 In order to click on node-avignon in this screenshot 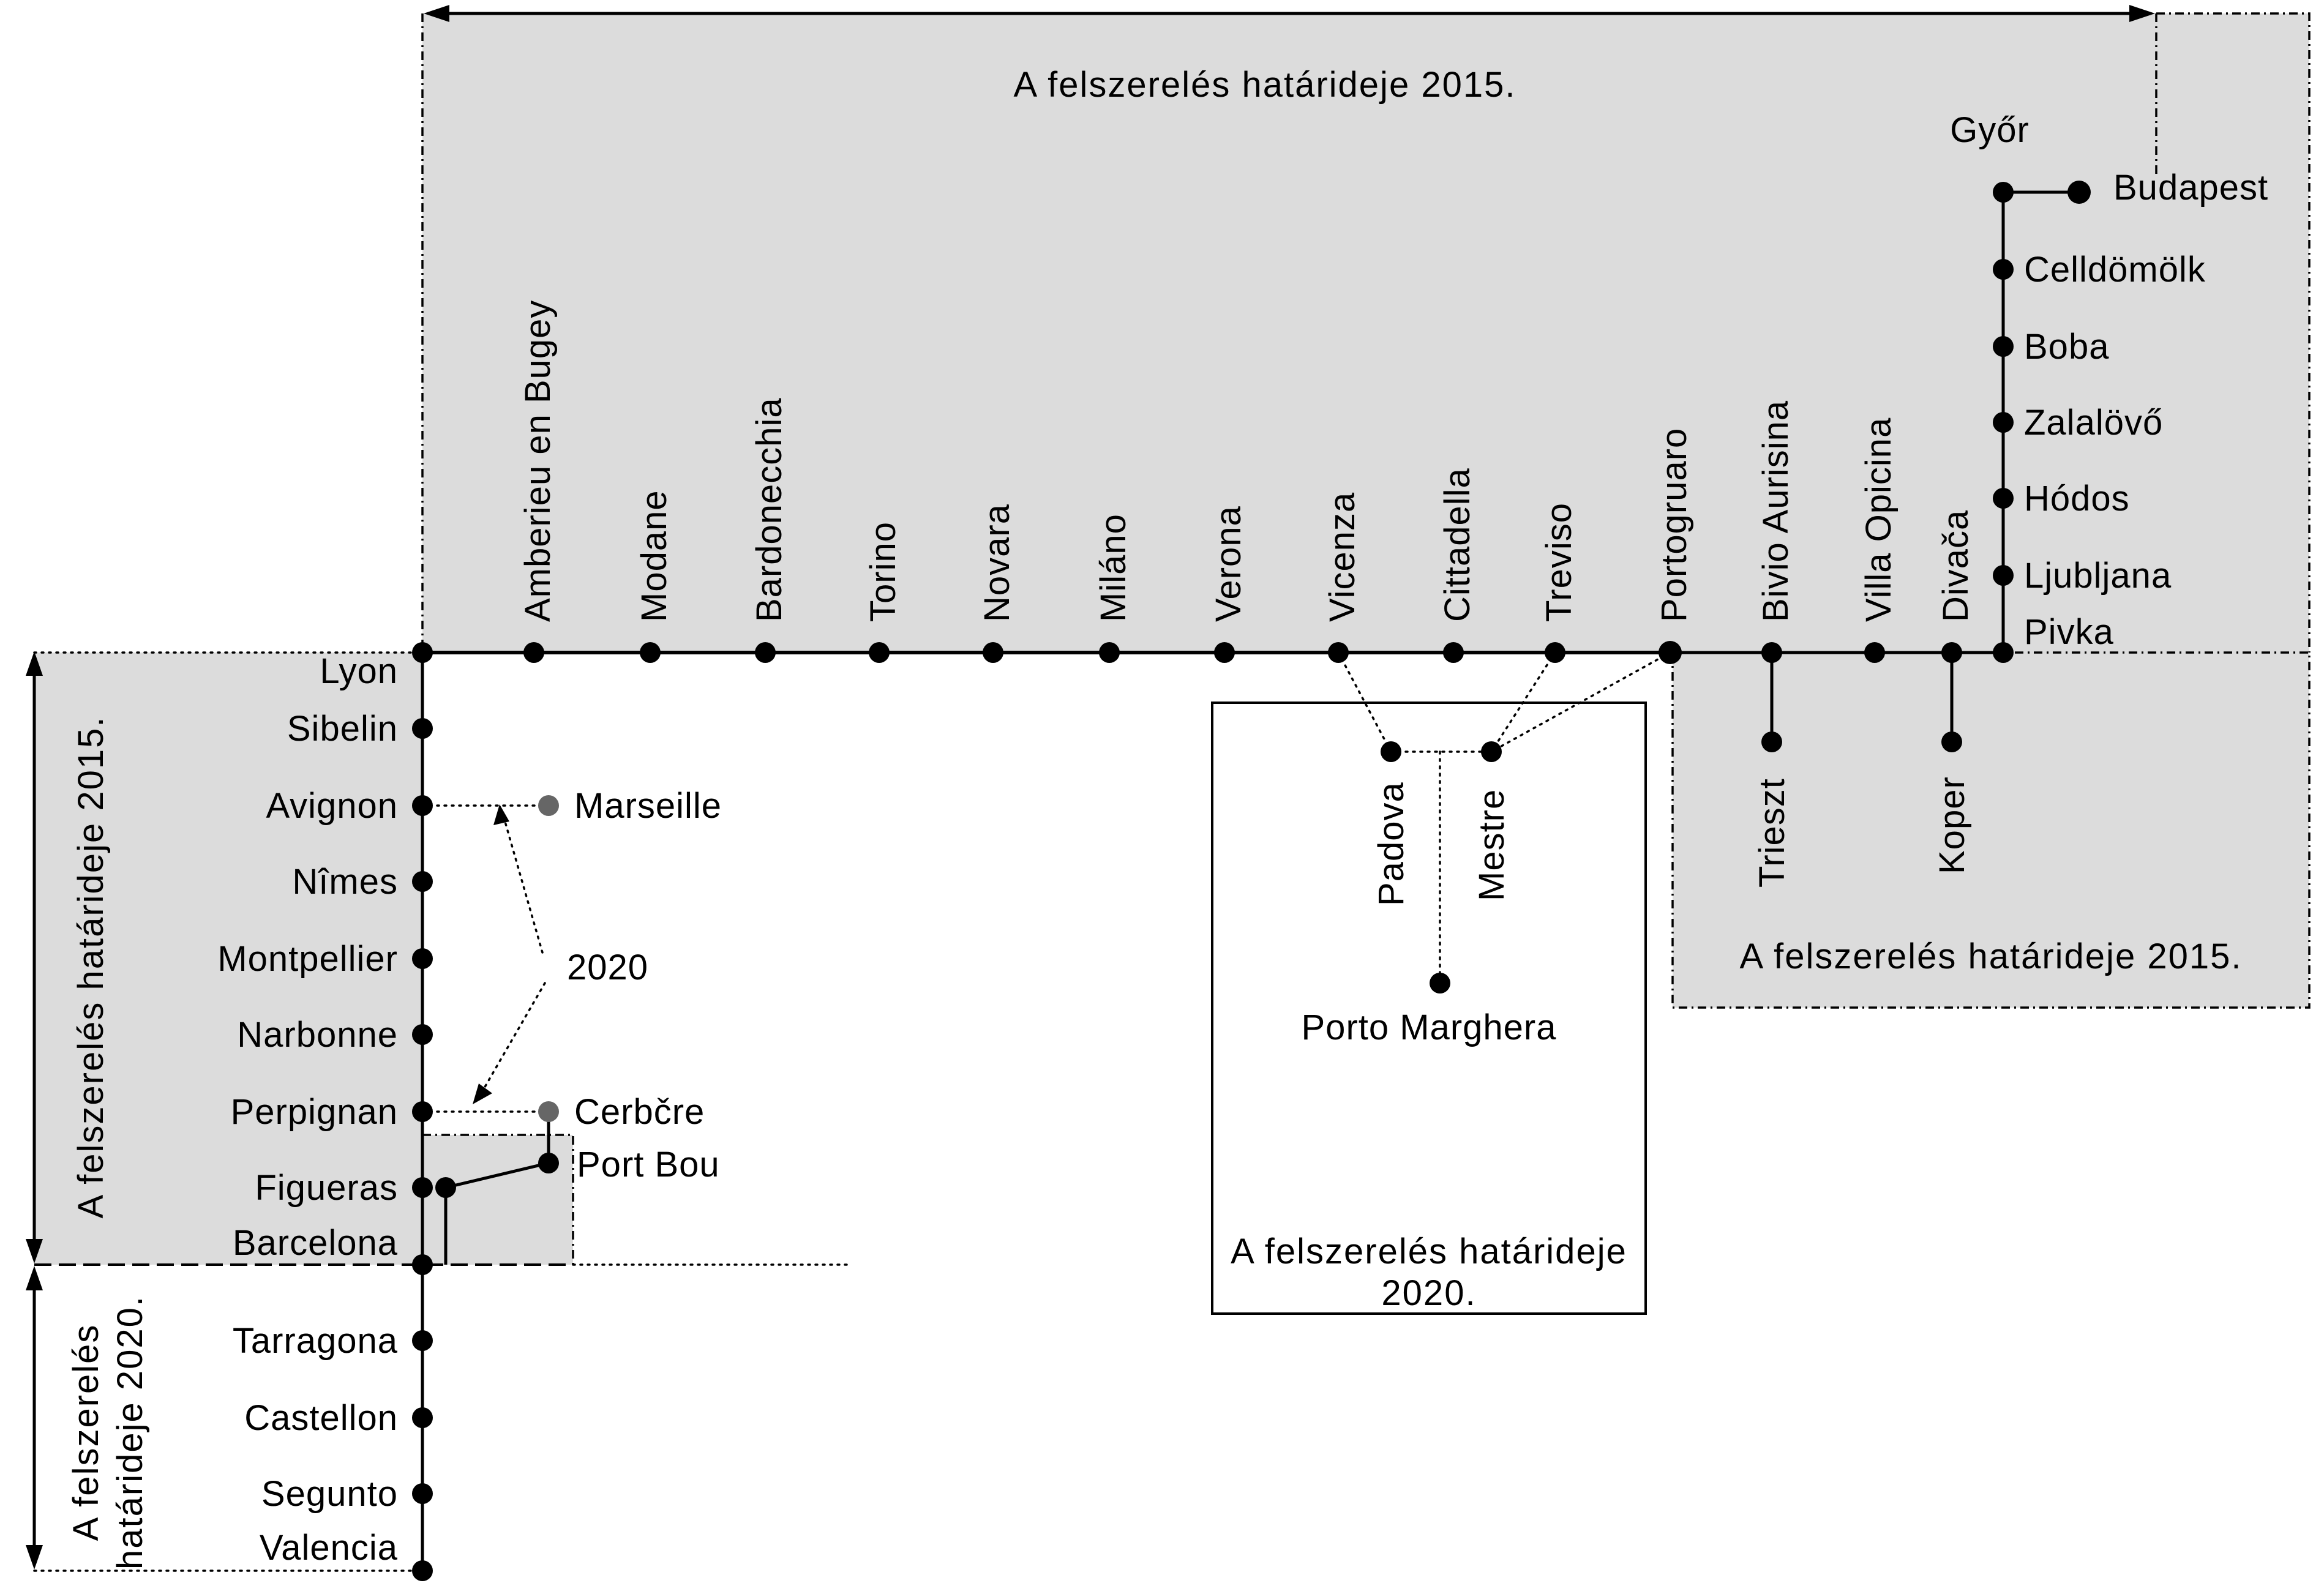, I will do `click(422, 805)`.